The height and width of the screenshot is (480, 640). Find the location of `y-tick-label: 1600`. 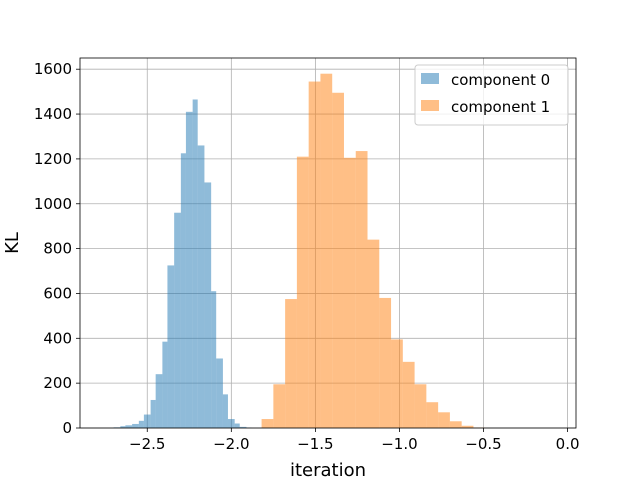

y-tick-label: 1600 is located at coordinates (53, 69).